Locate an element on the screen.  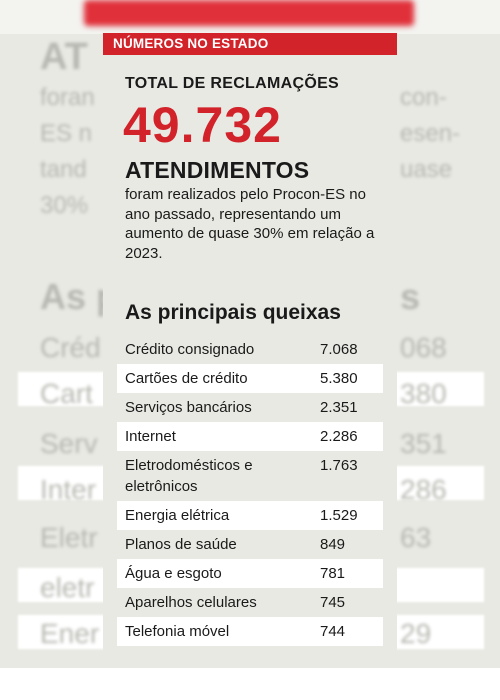
backdrop-text: foran is located at coordinates (67, 97).